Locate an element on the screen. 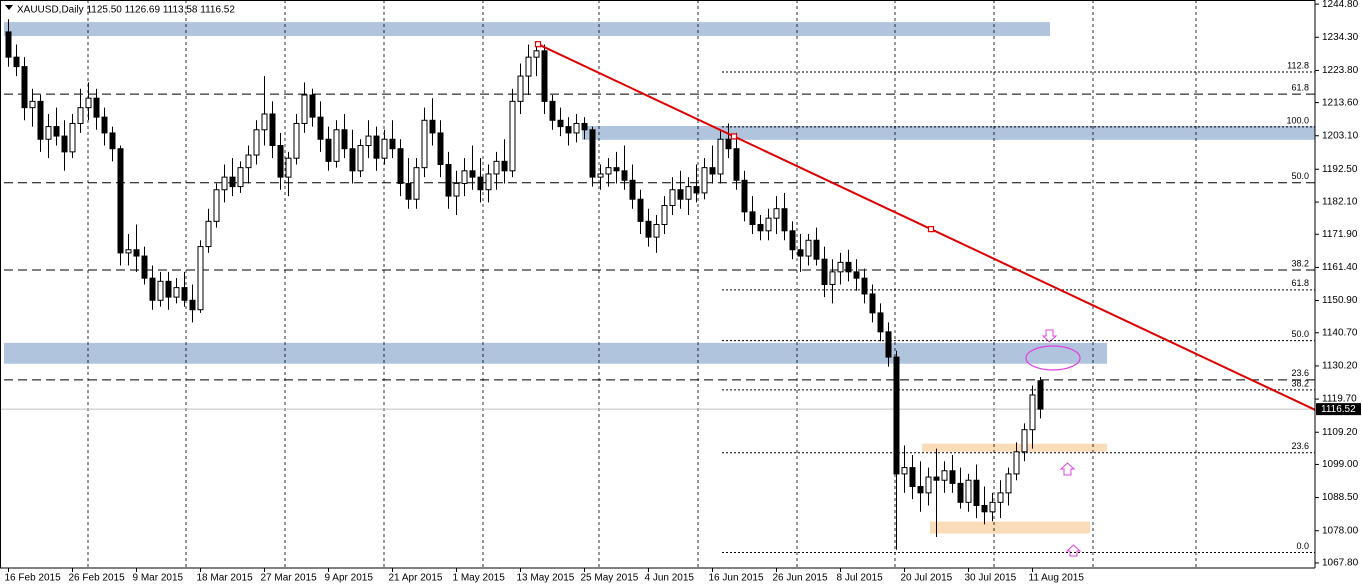  x-tick-label: 4 Jun 2015 is located at coordinates (670, 578).